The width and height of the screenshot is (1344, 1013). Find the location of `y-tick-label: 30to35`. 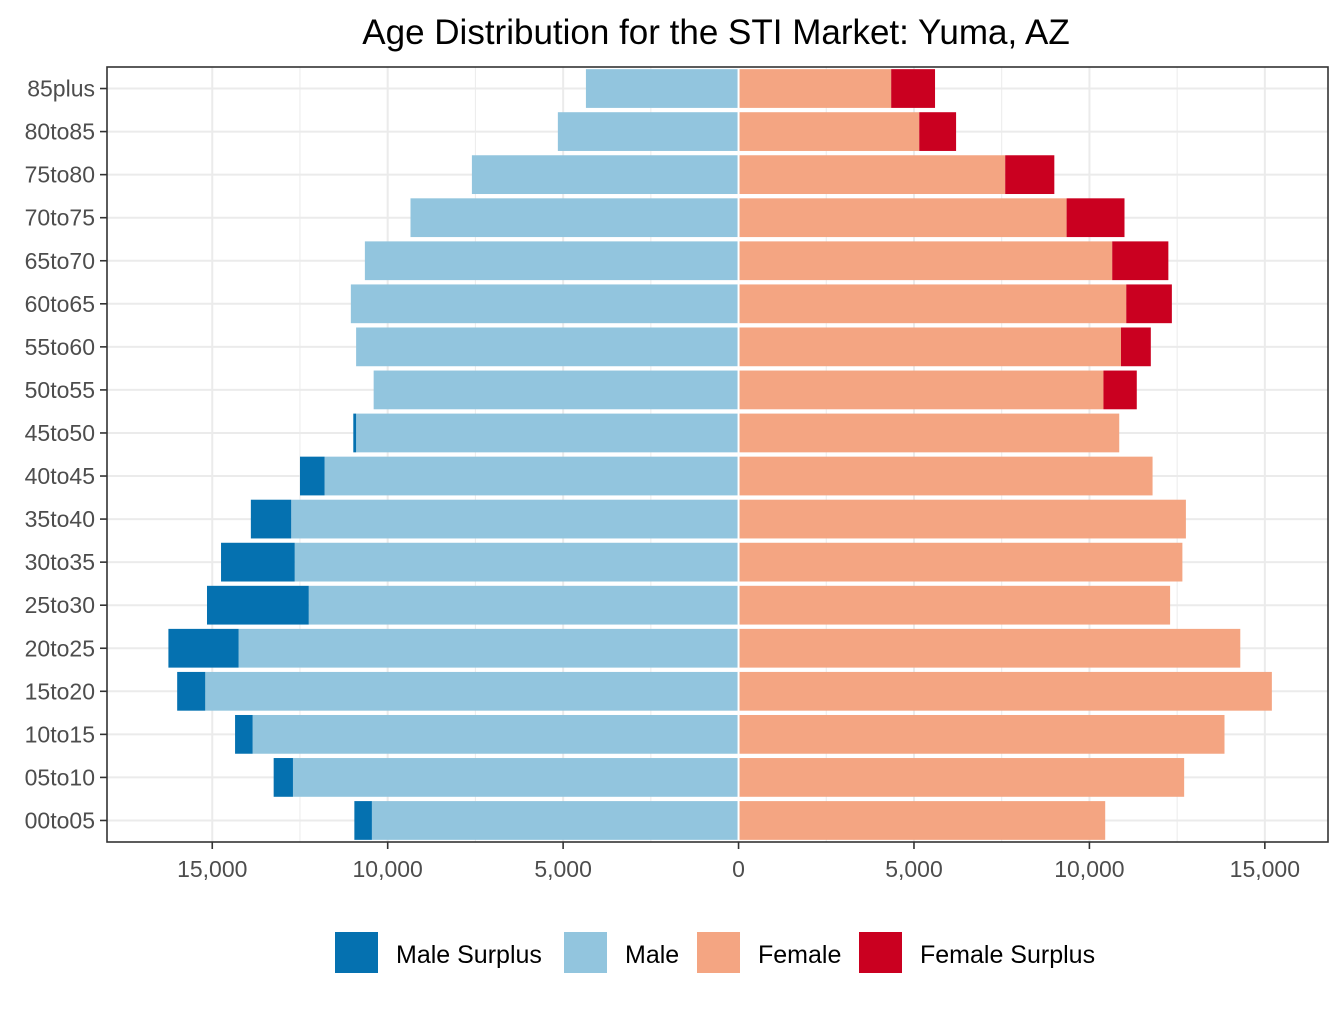

y-tick-label: 30to35 is located at coordinates (60, 562).